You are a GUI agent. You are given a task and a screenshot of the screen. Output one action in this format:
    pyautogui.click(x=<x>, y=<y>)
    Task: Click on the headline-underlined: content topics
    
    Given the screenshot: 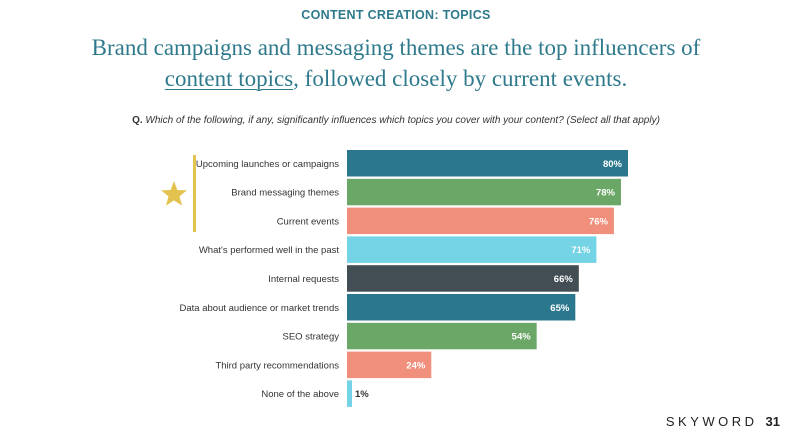 What is the action you would take?
    pyautogui.click(x=229, y=78)
    